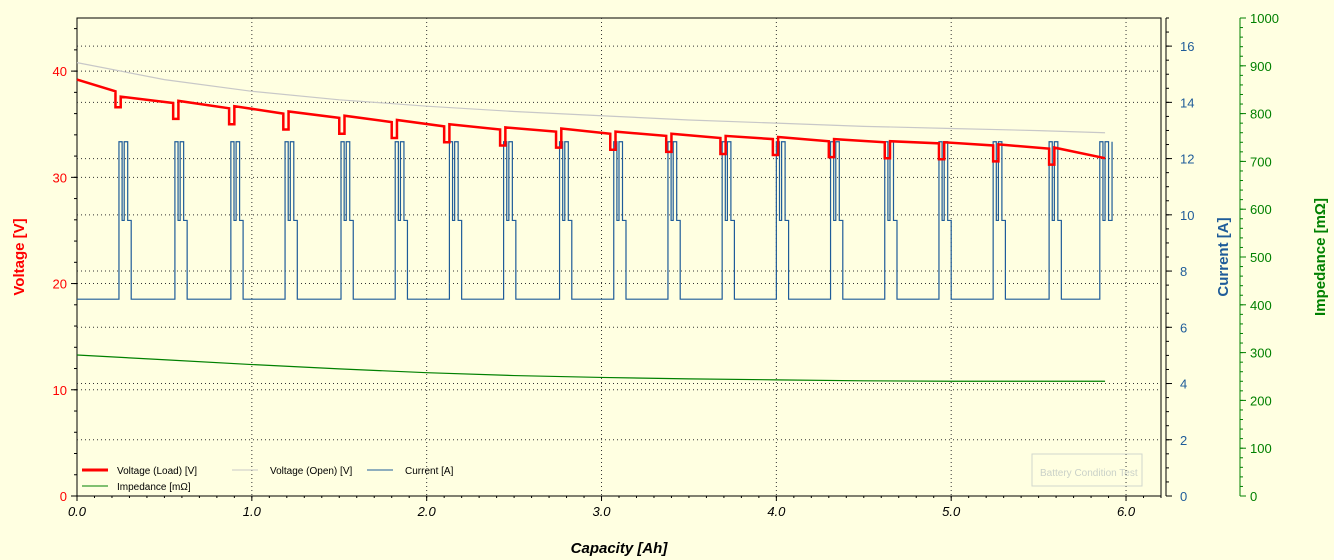  What do you see at coordinates (63, 496) in the screenshot?
I see `voltage-tick-label: 0` at bounding box center [63, 496].